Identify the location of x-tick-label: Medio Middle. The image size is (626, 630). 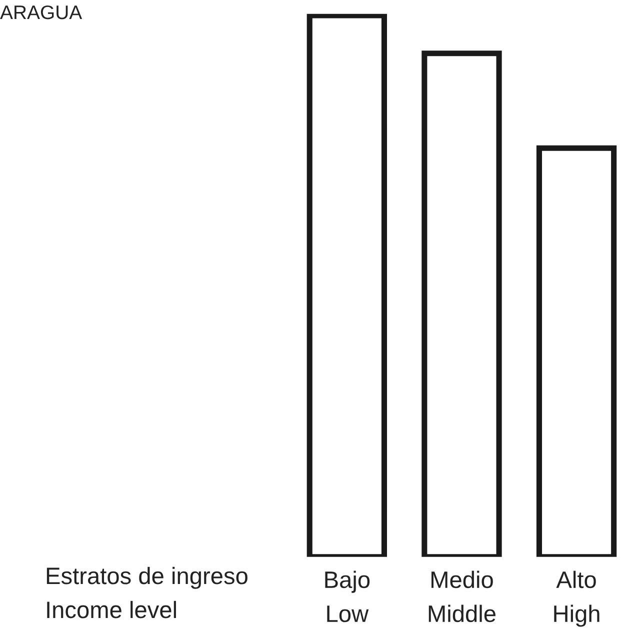
(462, 596).